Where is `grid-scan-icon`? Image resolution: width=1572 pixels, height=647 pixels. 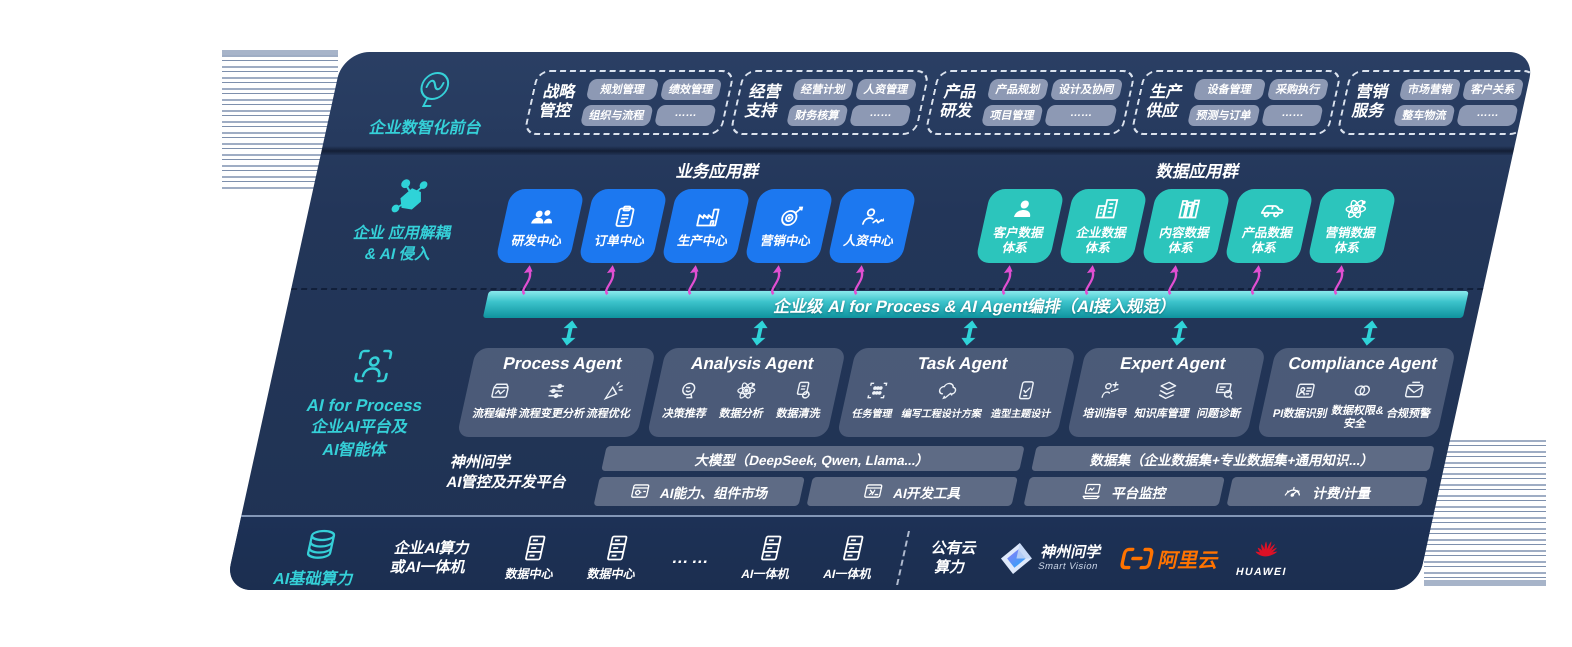
grid-scan-icon is located at coordinates (877, 390).